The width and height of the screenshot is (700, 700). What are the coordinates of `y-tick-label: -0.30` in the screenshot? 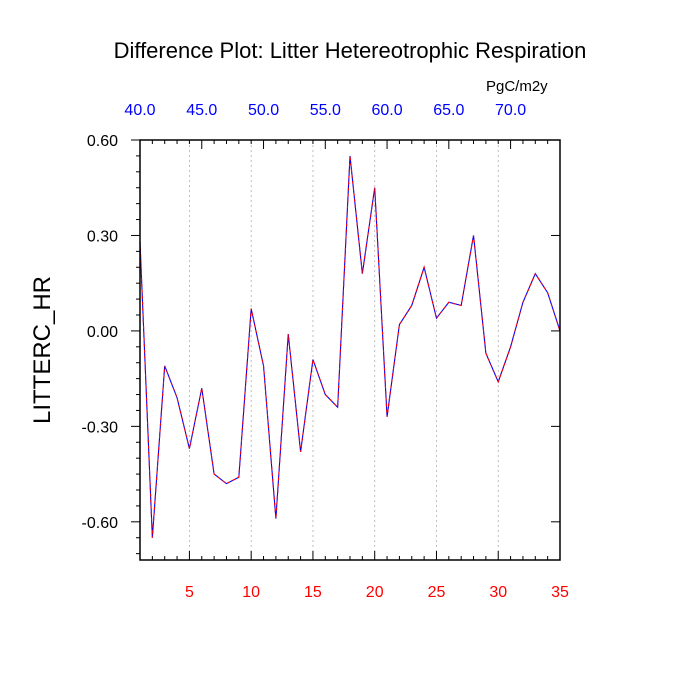 It's located at (100, 427).